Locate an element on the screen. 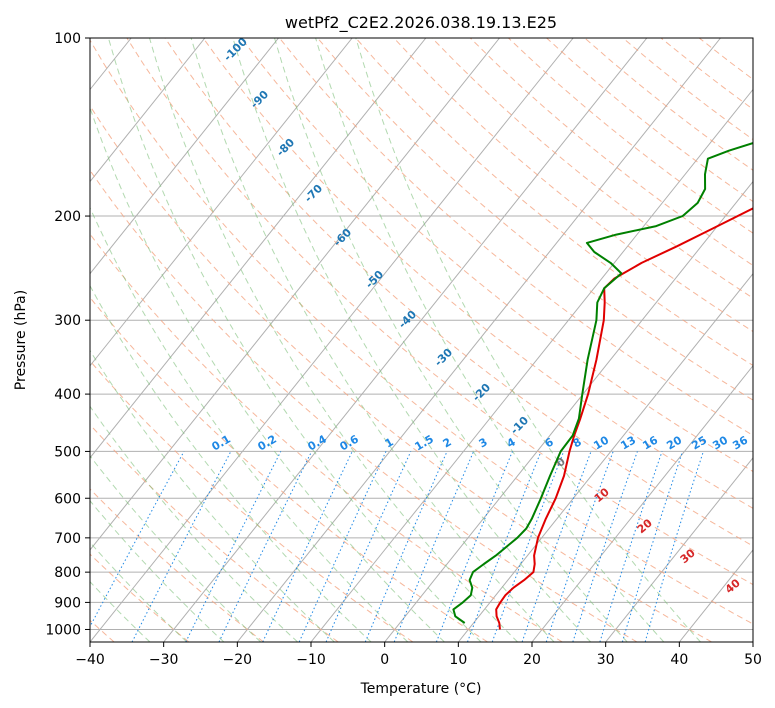  x-tick-label: −40 is located at coordinates (90, 660).